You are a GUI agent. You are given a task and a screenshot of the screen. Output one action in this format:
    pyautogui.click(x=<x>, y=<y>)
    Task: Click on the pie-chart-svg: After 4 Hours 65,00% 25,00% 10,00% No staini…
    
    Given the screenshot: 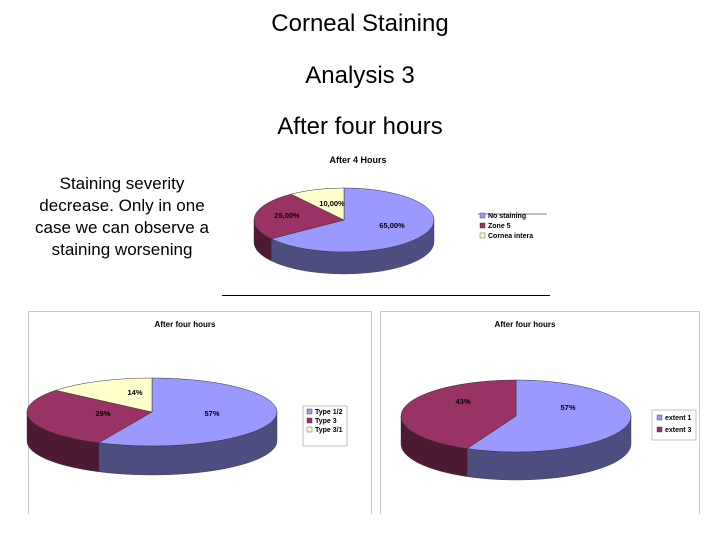 What is the action you would take?
    pyautogui.click(x=400, y=215)
    